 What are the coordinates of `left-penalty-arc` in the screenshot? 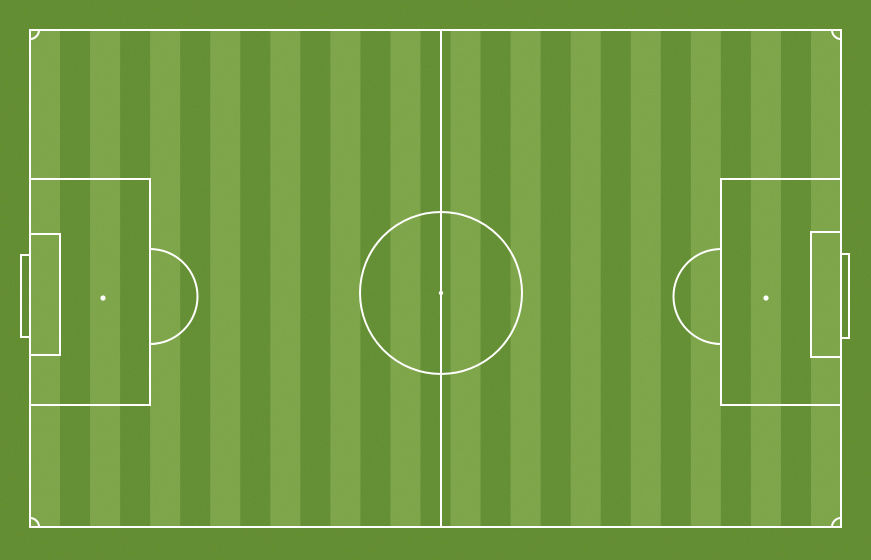 It's located at (174, 296).